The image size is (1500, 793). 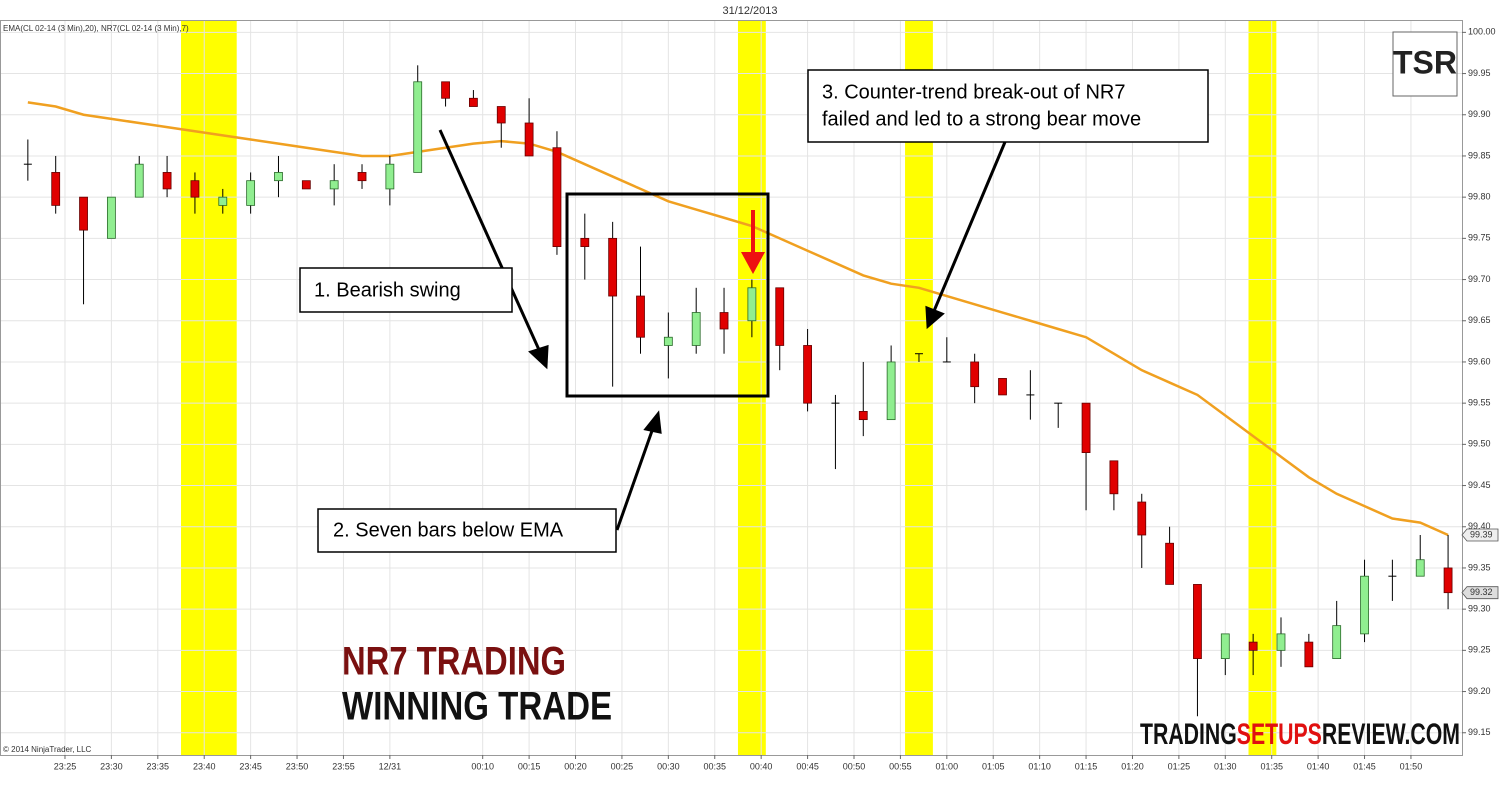 What do you see at coordinates (753, 242) in the screenshot?
I see `red-arrow` at bounding box center [753, 242].